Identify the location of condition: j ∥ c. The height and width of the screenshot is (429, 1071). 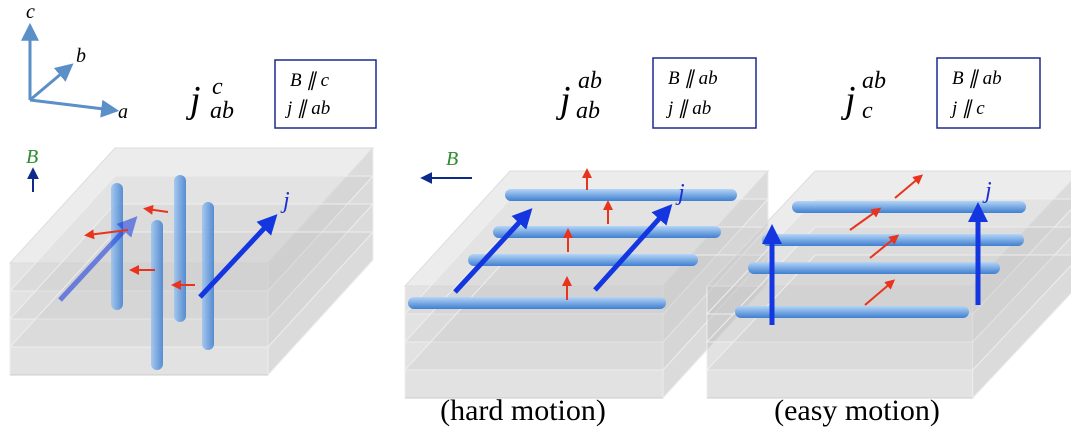
(967, 108).